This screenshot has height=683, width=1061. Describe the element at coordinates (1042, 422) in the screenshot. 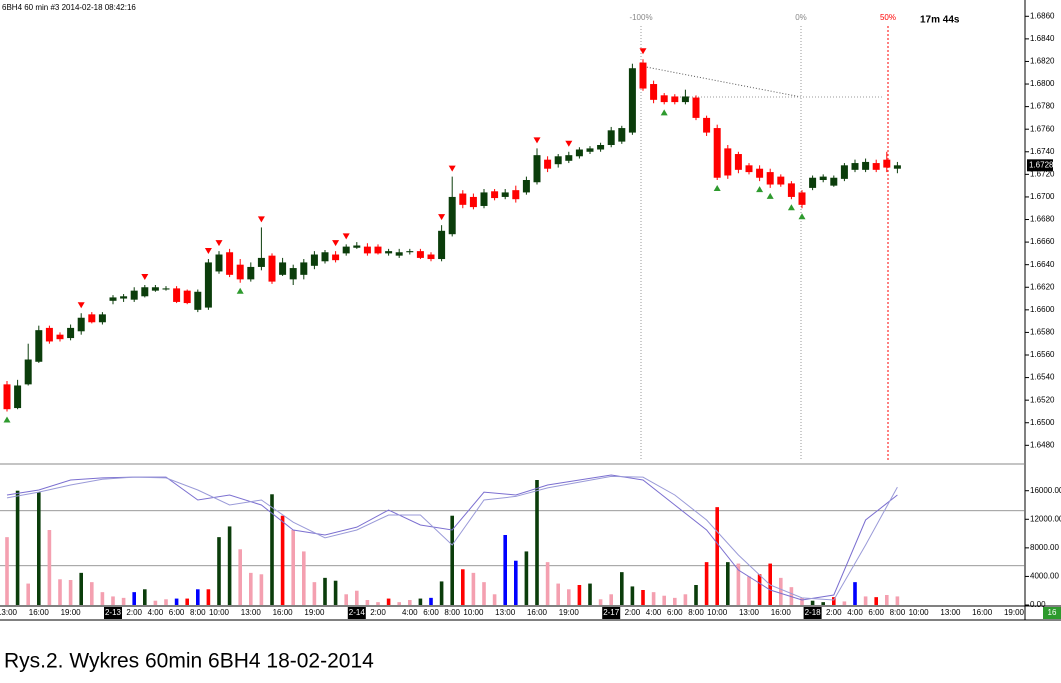

I see `y-tick-label: 1.6500` at that location.